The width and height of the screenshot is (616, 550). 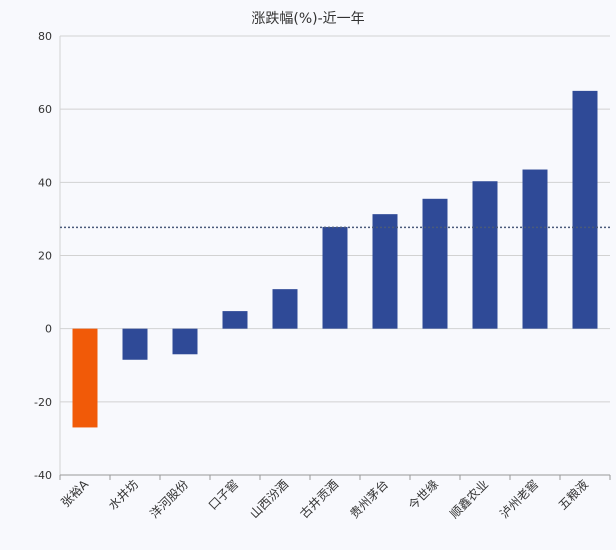 I want to click on x-category-label: 水井坊, so click(x=123, y=495).